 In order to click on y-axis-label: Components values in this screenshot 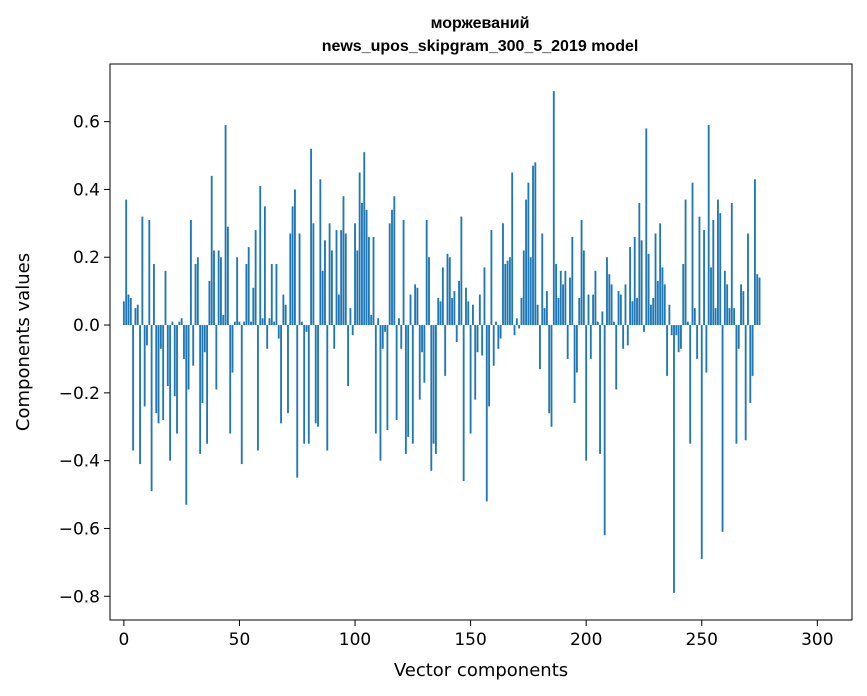, I will do `click(23, 342)`.